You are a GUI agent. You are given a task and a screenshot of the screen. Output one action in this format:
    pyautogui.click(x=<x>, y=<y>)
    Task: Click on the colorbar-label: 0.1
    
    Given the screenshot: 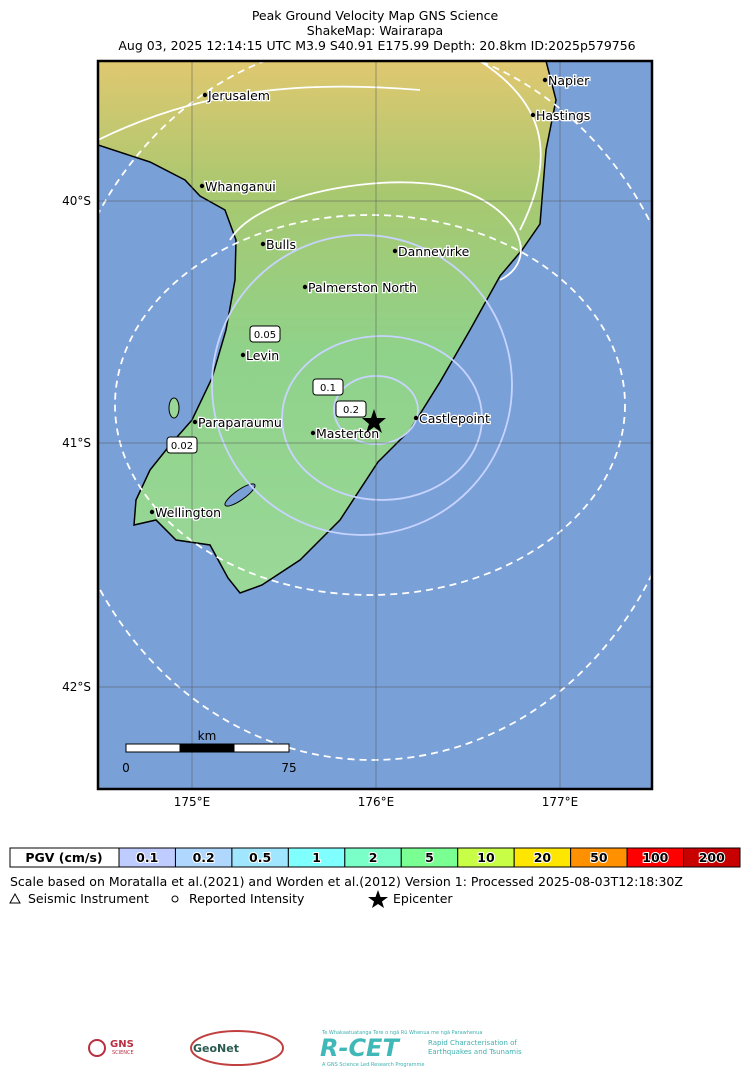 What is the action you would take?
    pyautogui.click(x=147, y=857)
    